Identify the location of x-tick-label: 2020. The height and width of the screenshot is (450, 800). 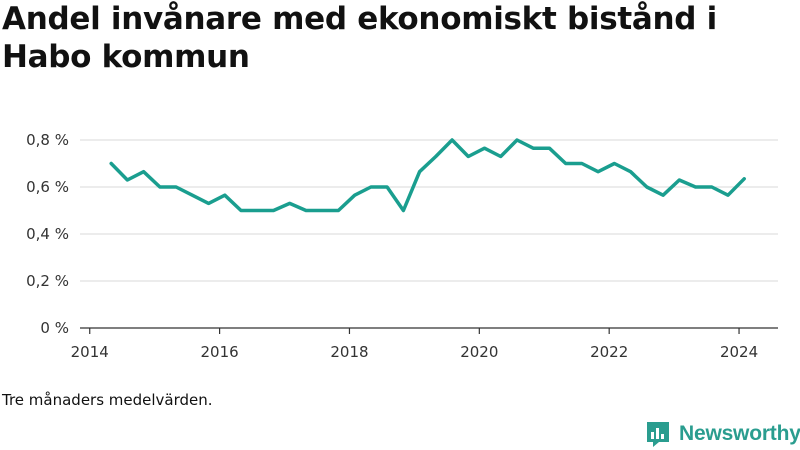
(479, 352).